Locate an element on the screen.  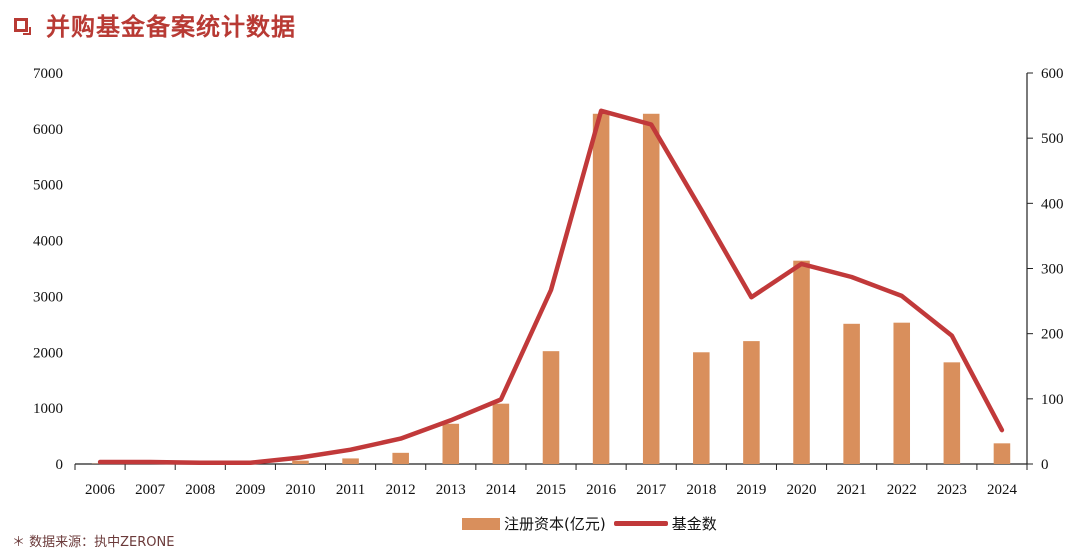
legend-item-bar: 注册资本(亿元) is located at coordinates (534, 523).